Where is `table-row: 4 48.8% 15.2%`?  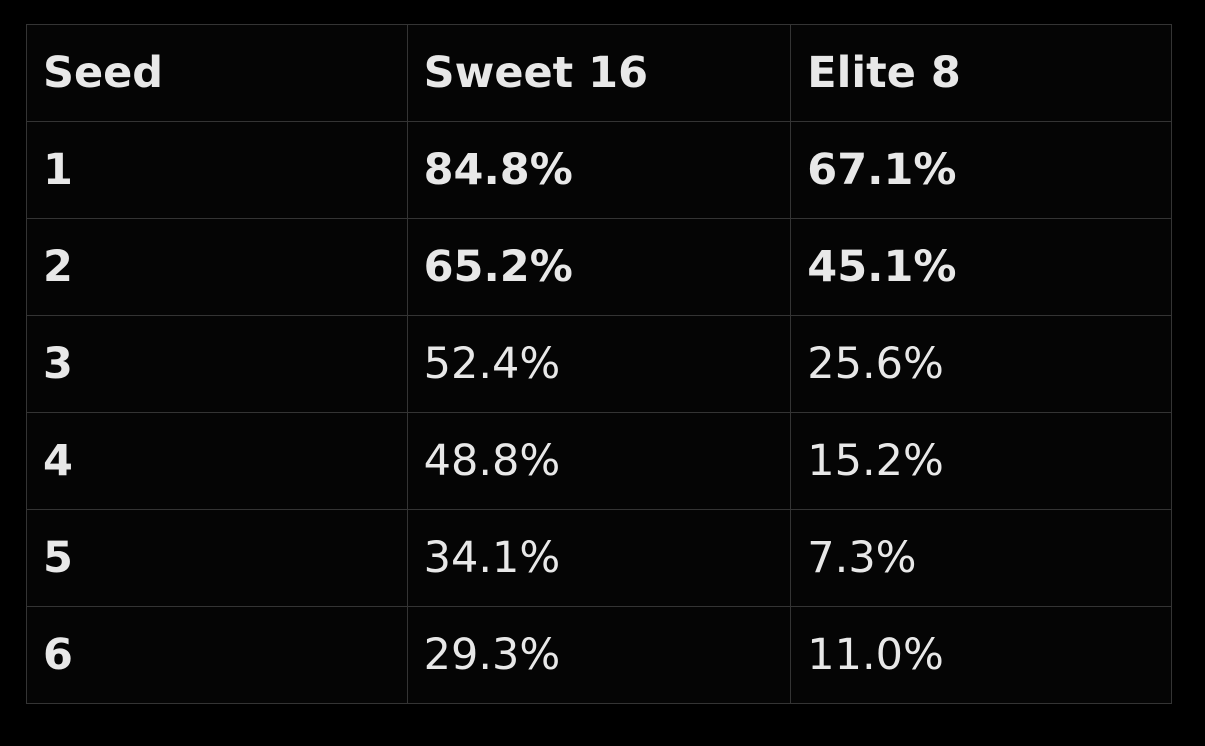 table-row: 4 48.8% 15.2% is located at coordinates (599, 461).